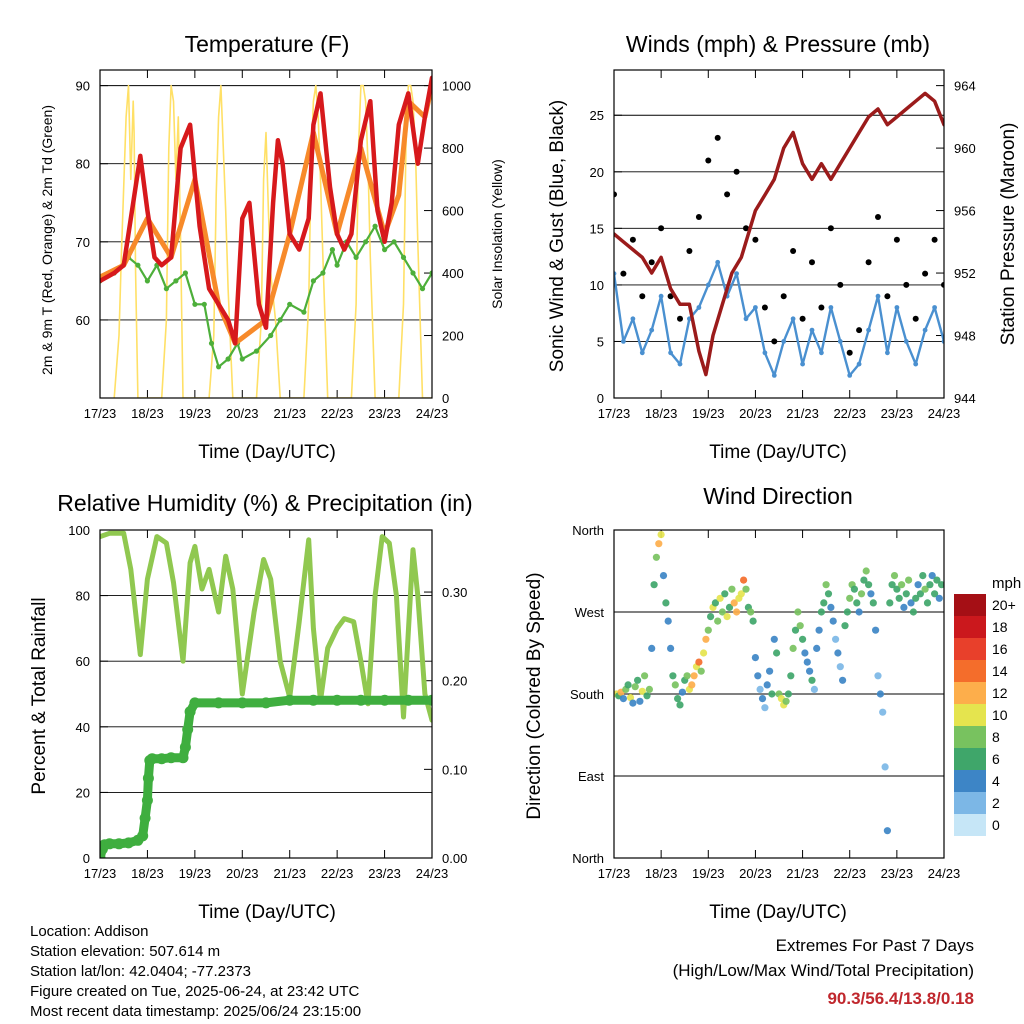  What do you see at coordinates (453, 273) in the screenshot?
I see `ytick-right-label-1-2: 400` at bounding box center [453, 273].